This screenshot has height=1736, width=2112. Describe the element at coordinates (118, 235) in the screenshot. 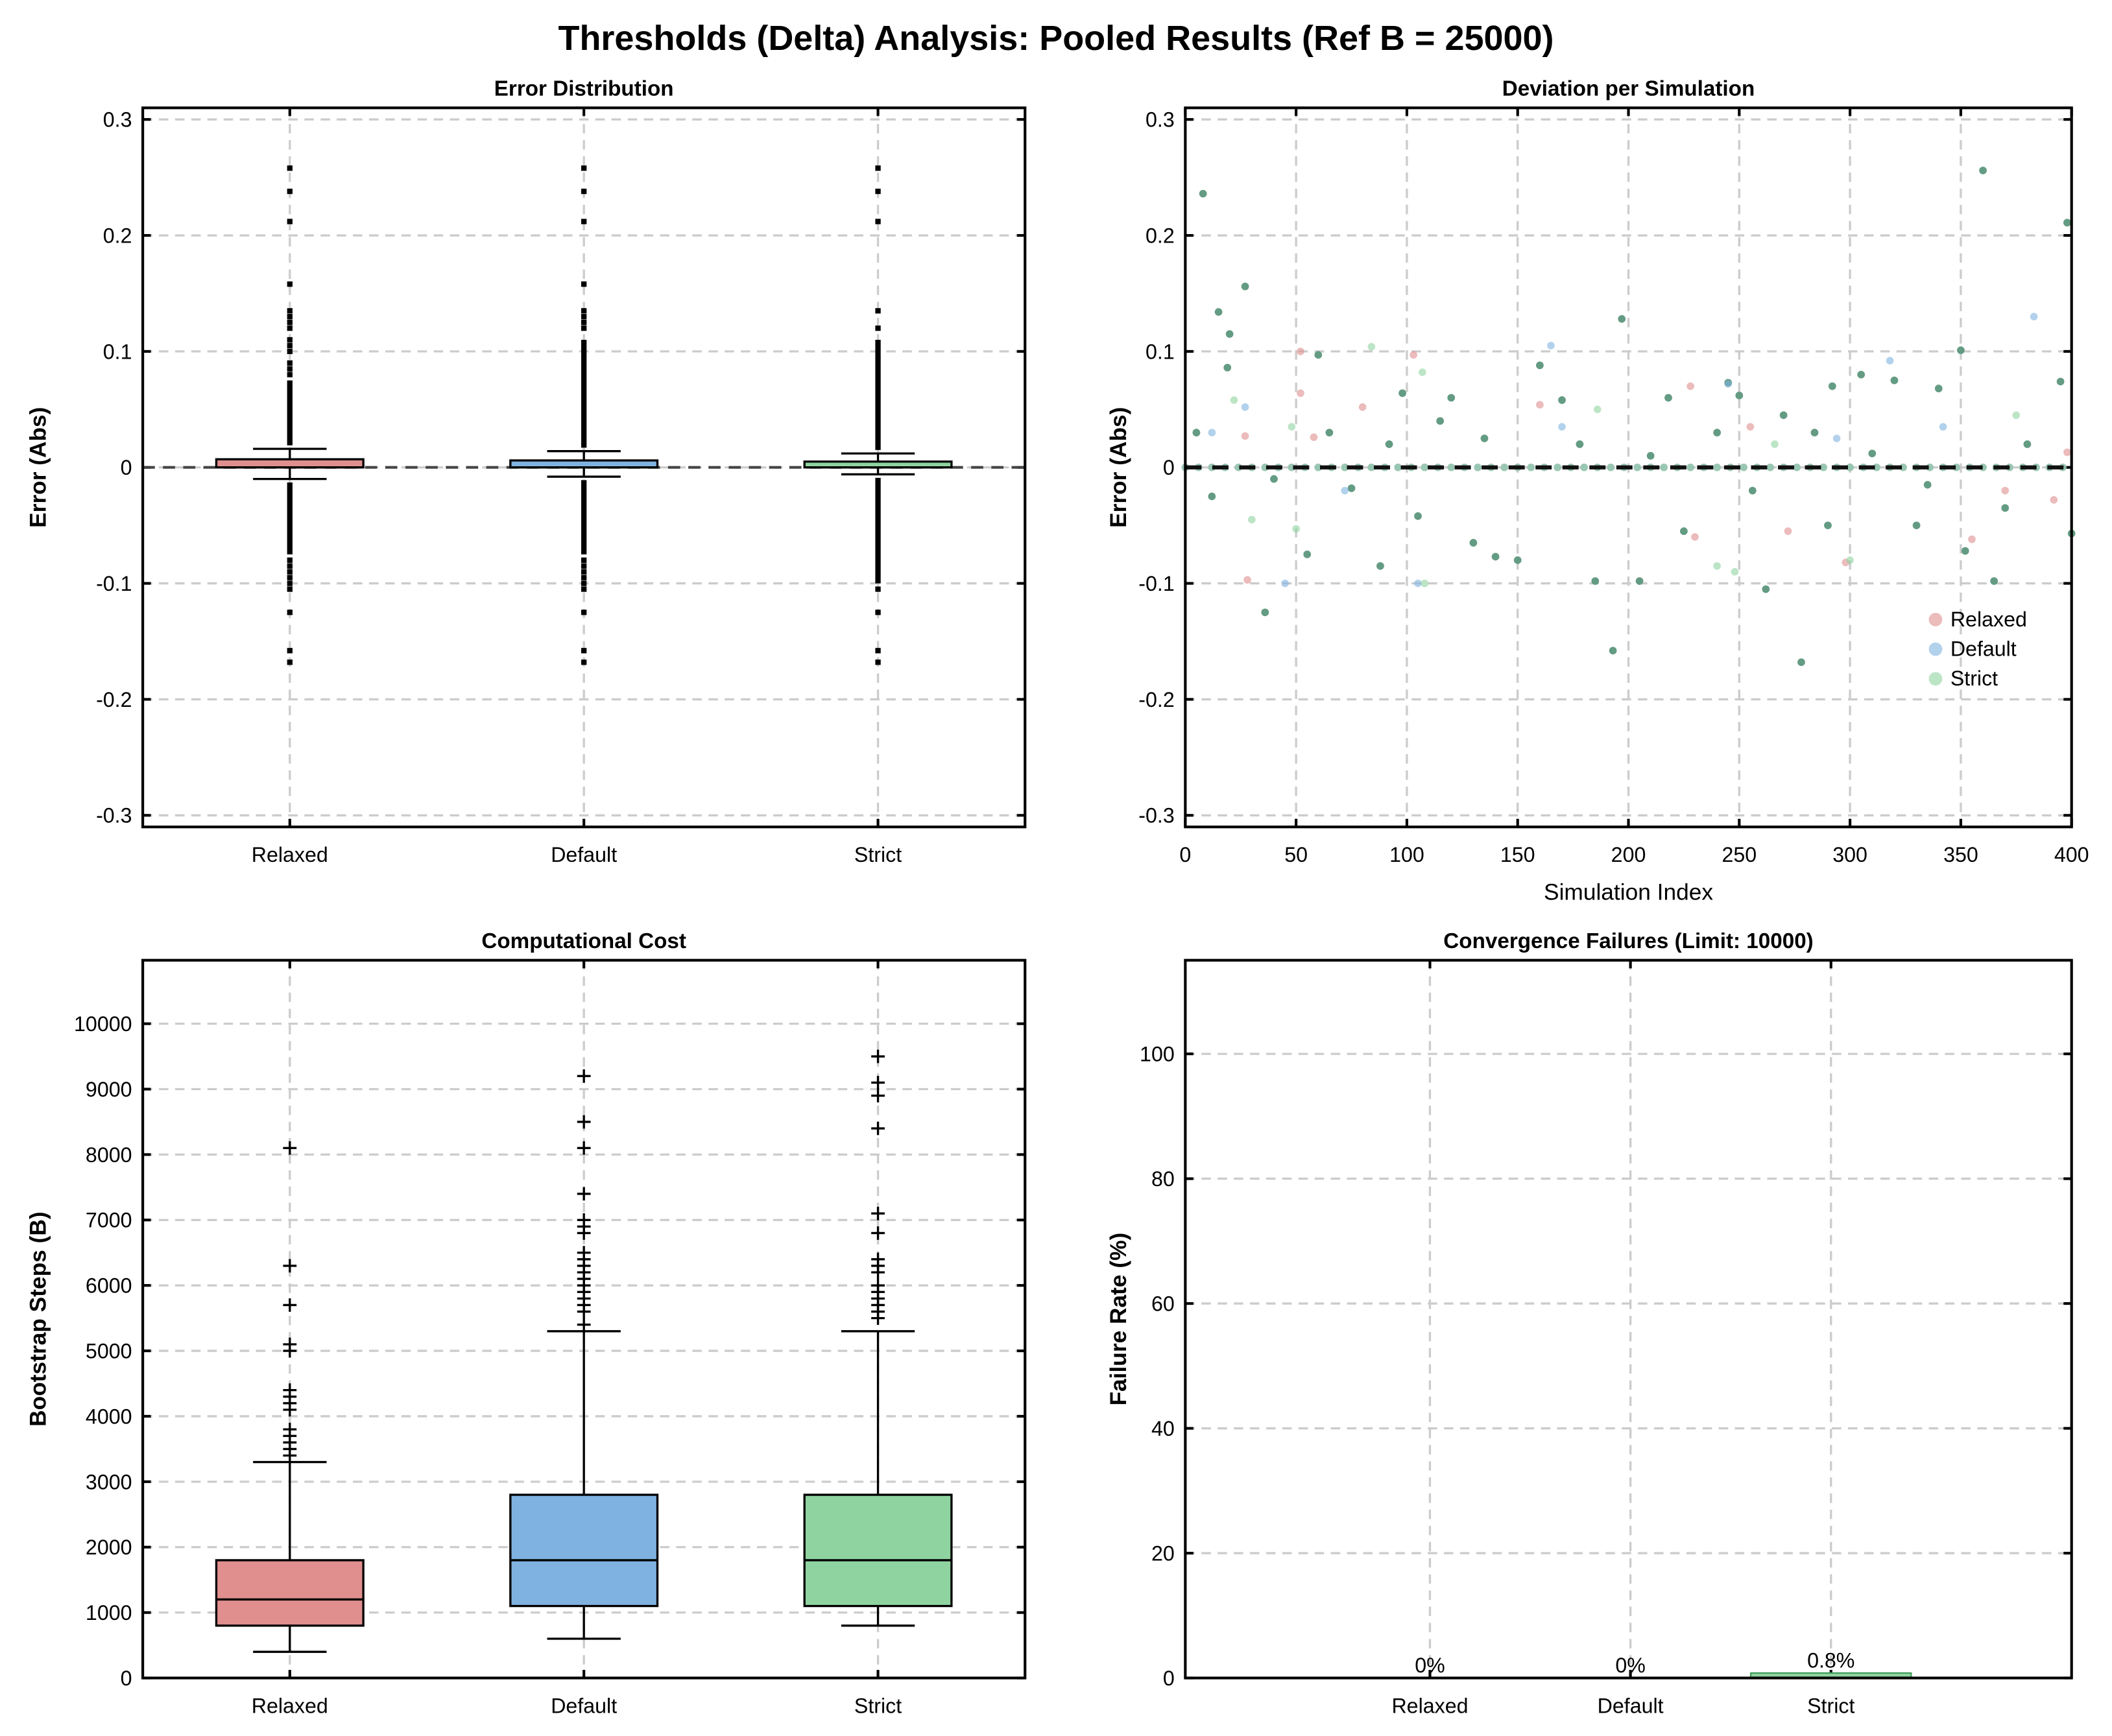

I see `y-tick-label: 0.2` at that location.